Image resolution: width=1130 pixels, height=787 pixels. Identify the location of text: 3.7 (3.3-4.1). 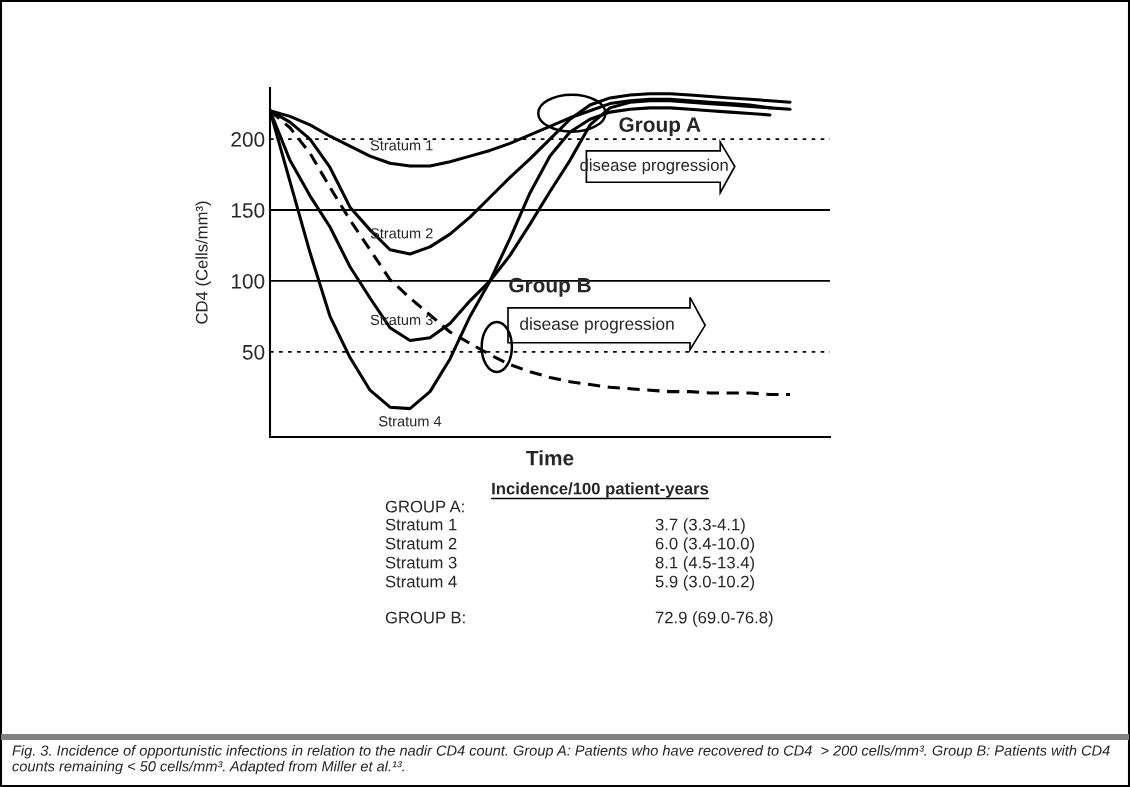
(700, 526).